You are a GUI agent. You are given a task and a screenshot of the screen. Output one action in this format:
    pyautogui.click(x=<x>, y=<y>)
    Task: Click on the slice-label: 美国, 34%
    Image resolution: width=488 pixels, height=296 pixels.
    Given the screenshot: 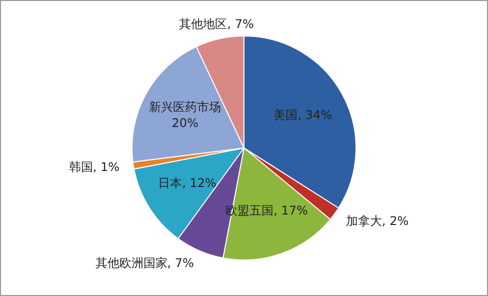 What is the action you would take?
    pyautogui.click(x=303, y=115)
    